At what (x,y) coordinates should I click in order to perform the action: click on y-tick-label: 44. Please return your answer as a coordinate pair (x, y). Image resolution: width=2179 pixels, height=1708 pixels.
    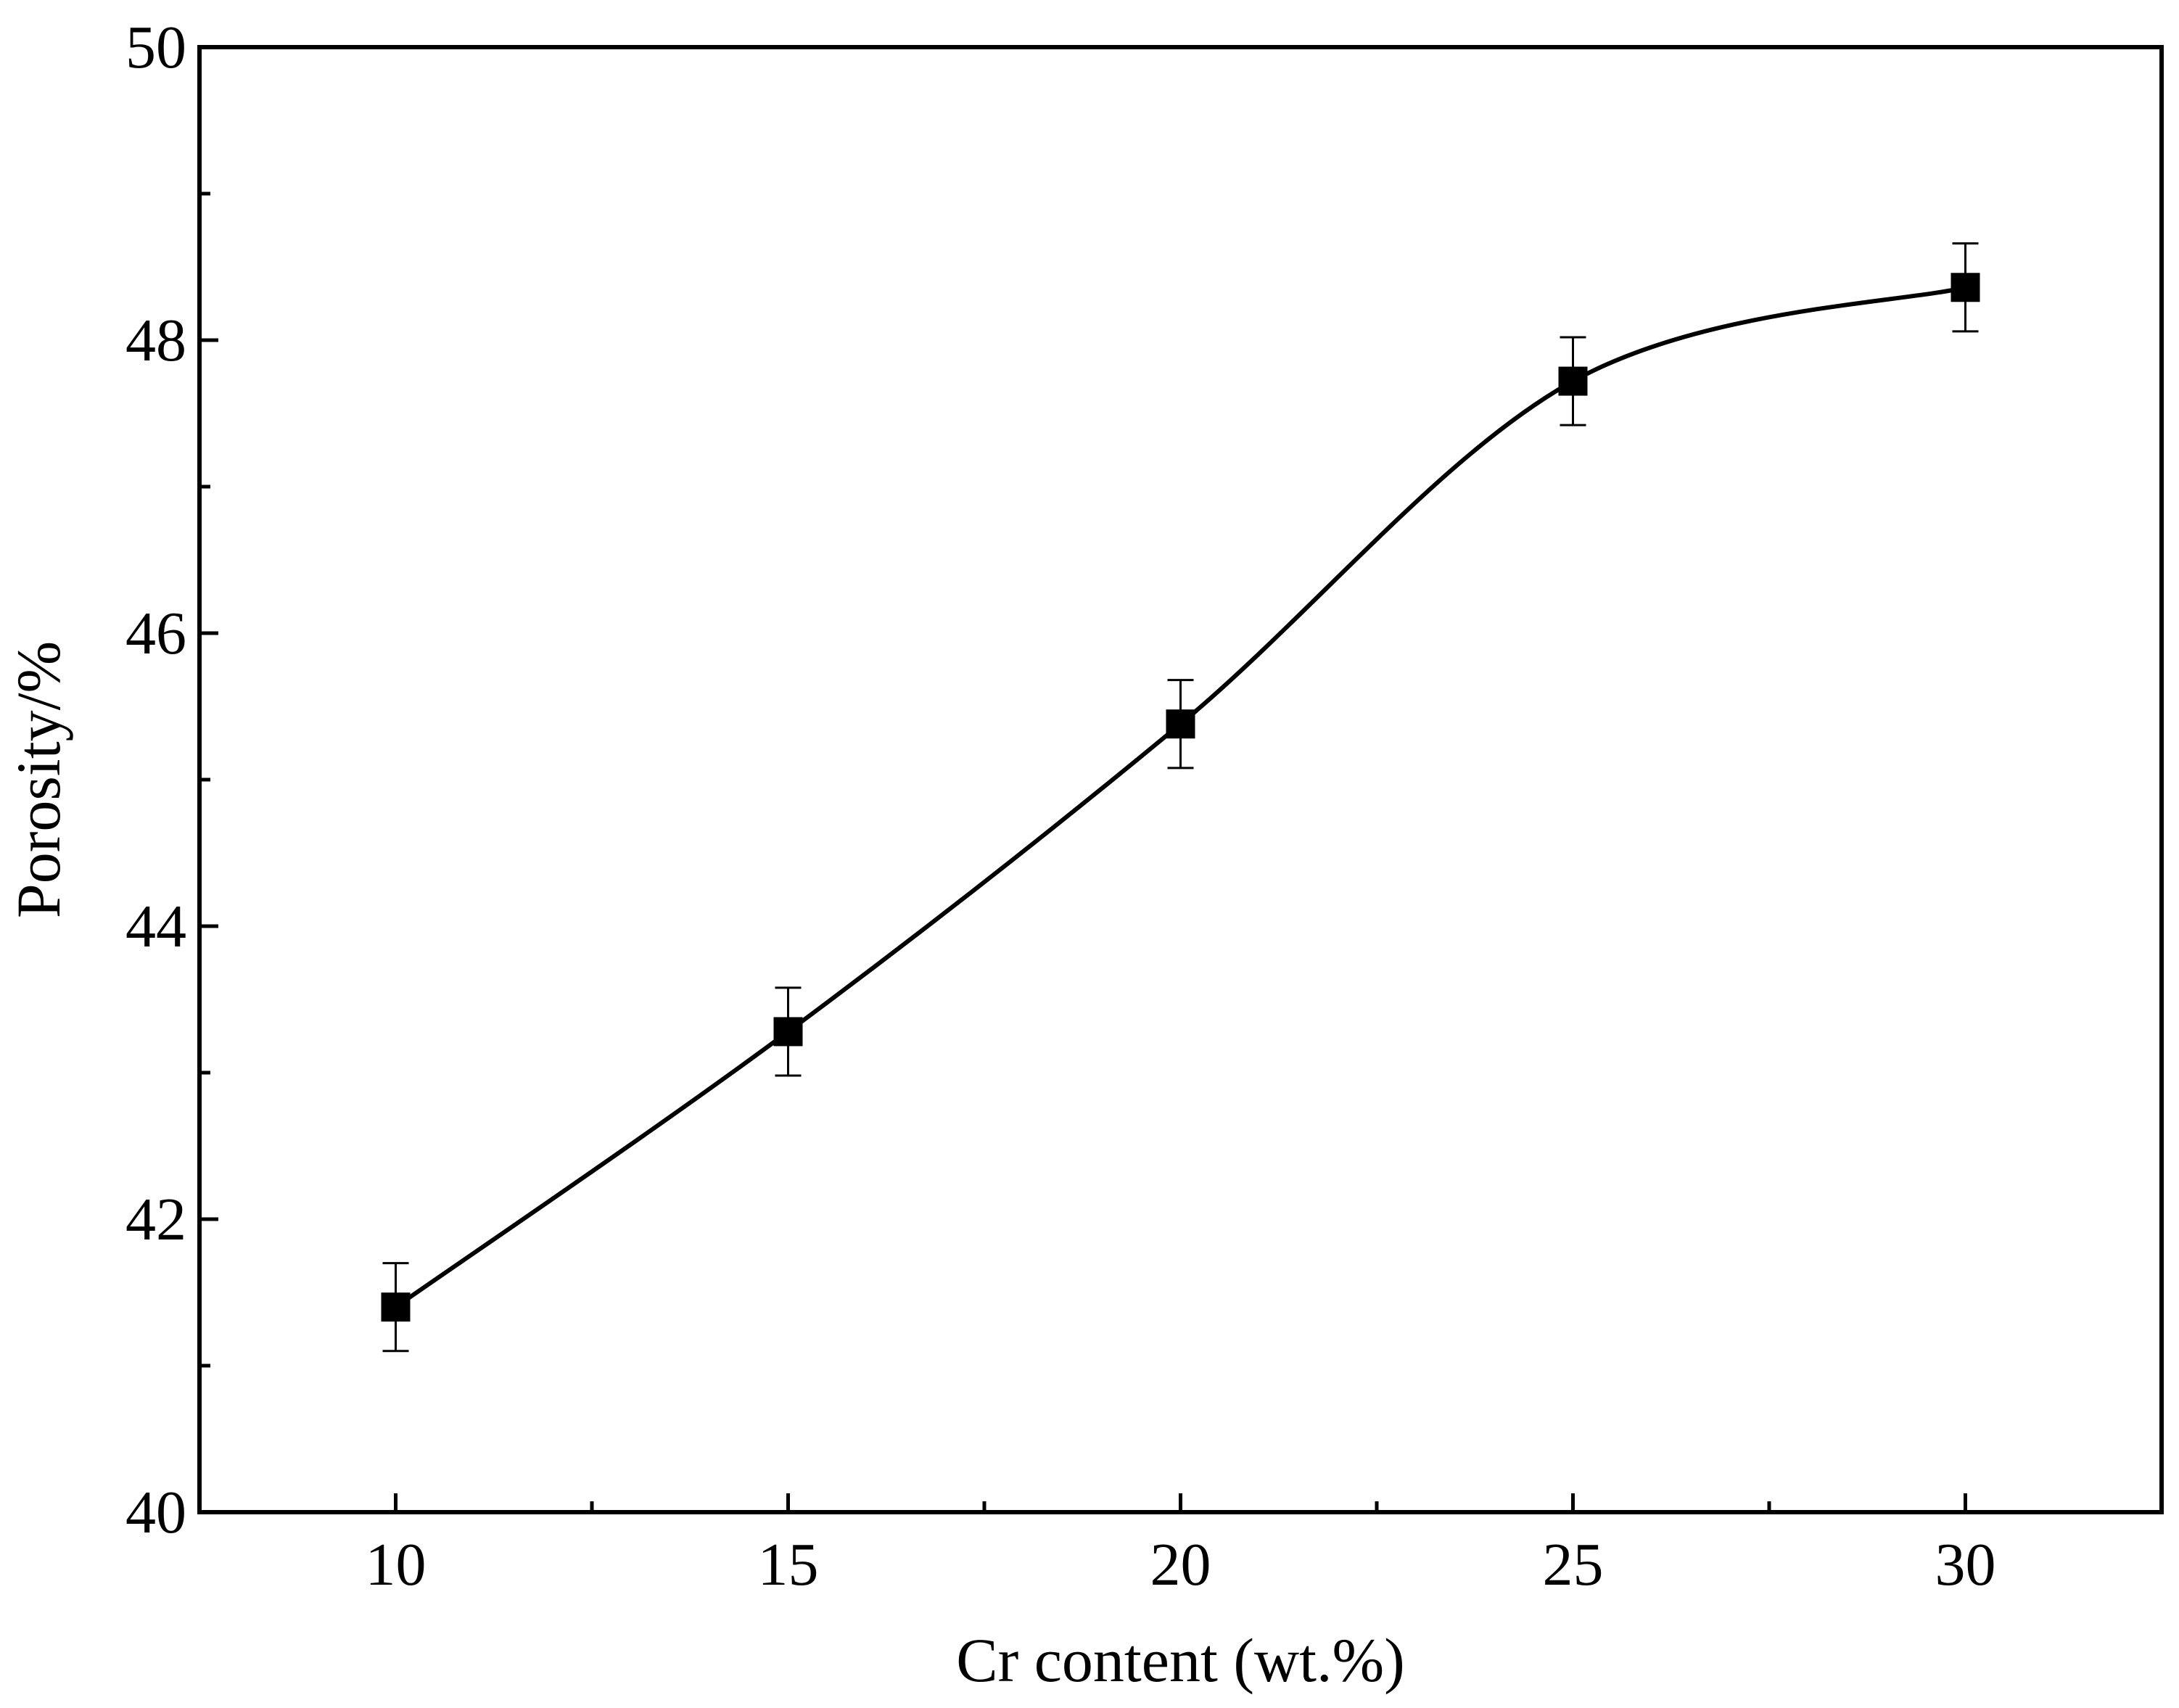
    Looking at the image, I should click on (155, 926).